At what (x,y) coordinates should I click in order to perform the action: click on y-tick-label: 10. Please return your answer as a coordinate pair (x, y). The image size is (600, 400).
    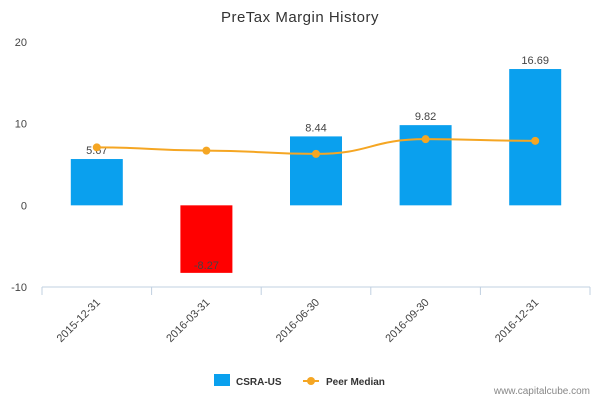
    Looking at the image, I should click on (21, 125).